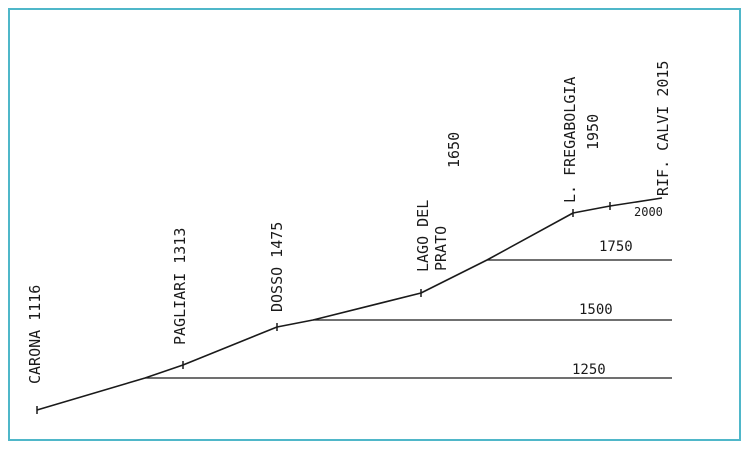 This screenshot has height=453, width=749. Describe the element at coordinates (570, 140) in the screenshot. I see `waypoint-label-fregabolgia: L. FREGABOLGIA` at that location.